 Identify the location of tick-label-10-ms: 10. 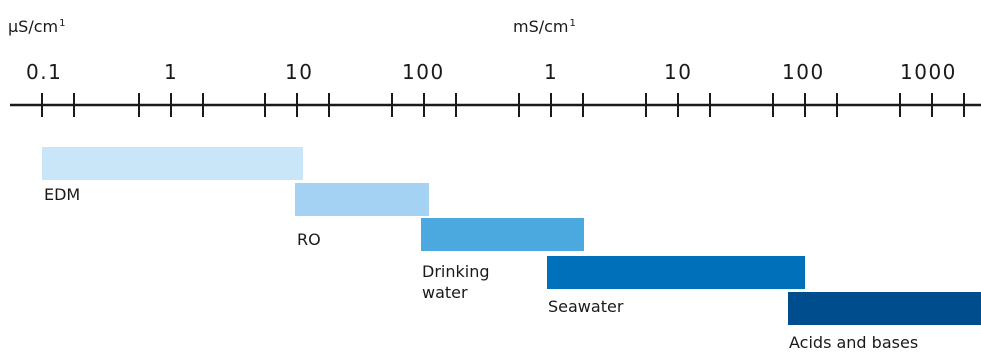
(678, 72).